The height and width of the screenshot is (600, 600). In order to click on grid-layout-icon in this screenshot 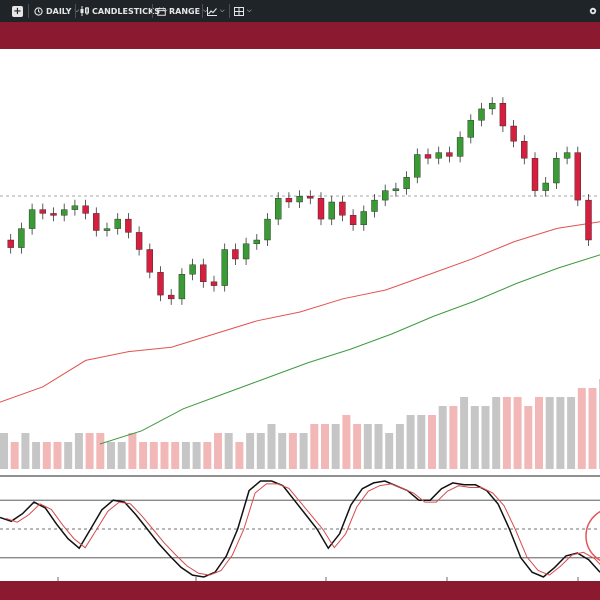, I will do `click(239, 11)`.